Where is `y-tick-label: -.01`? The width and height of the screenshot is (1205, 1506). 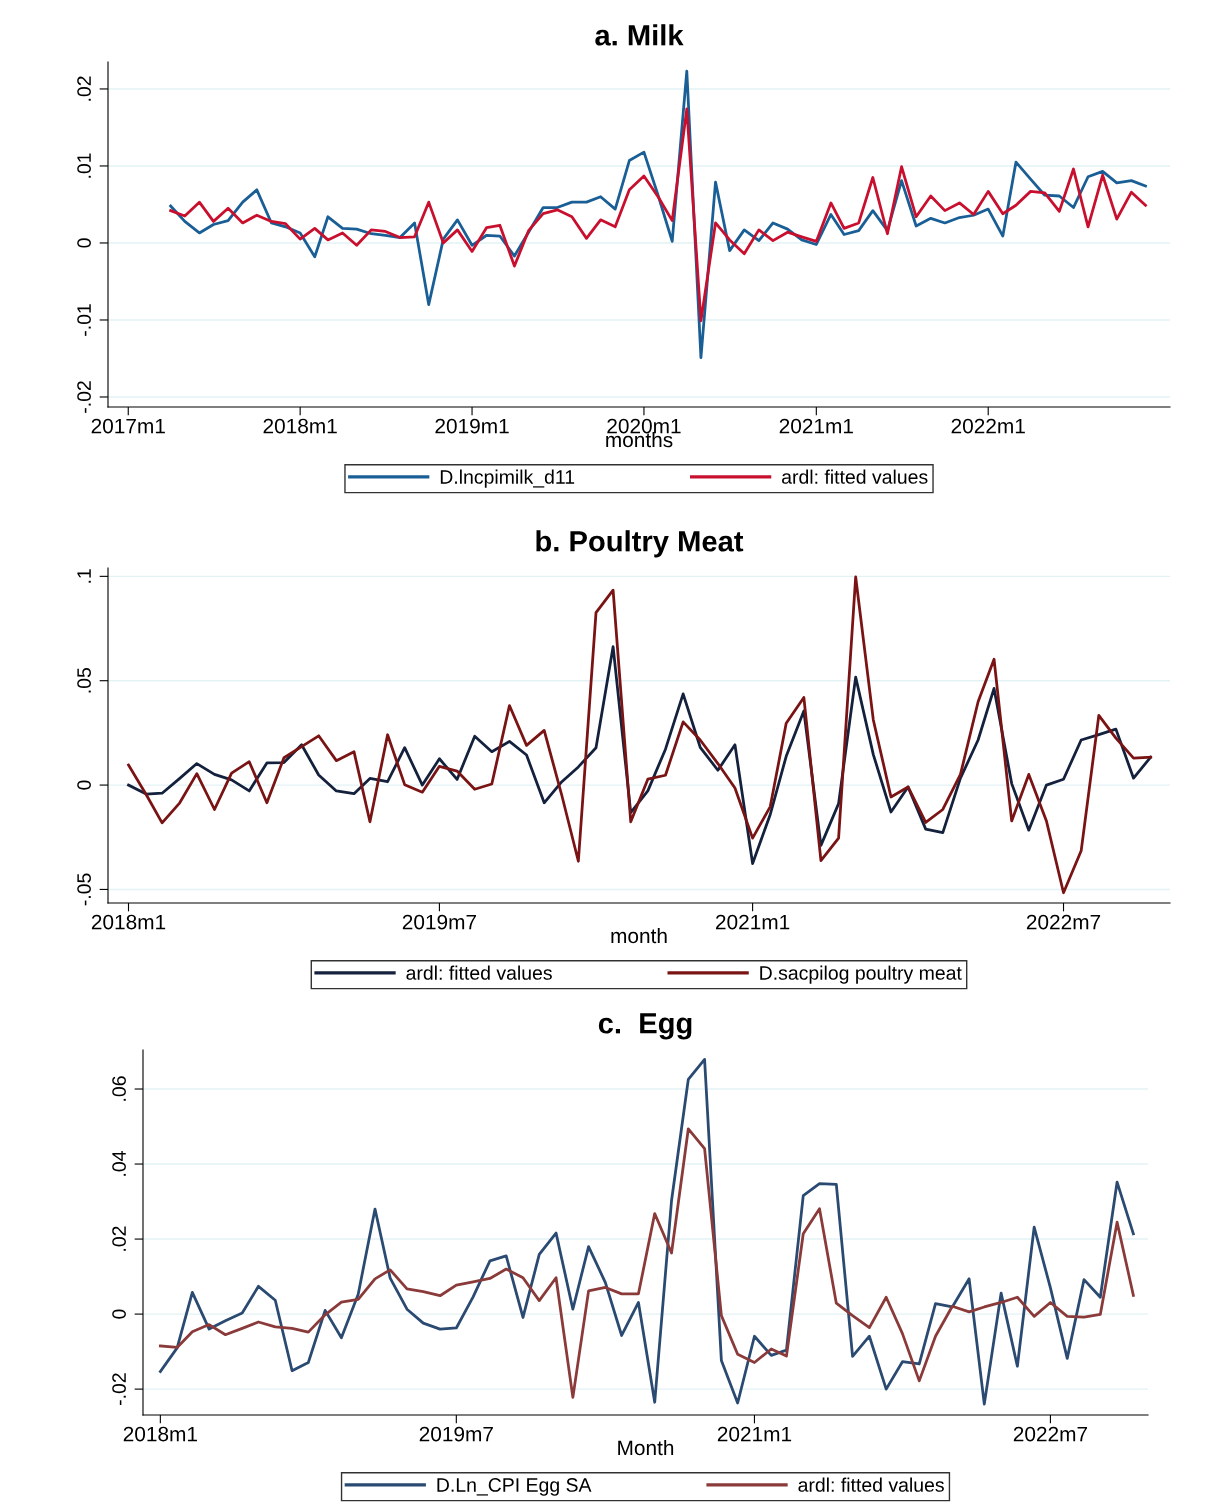
y-tick-label: -.01 is located at coordinates (84, 320).